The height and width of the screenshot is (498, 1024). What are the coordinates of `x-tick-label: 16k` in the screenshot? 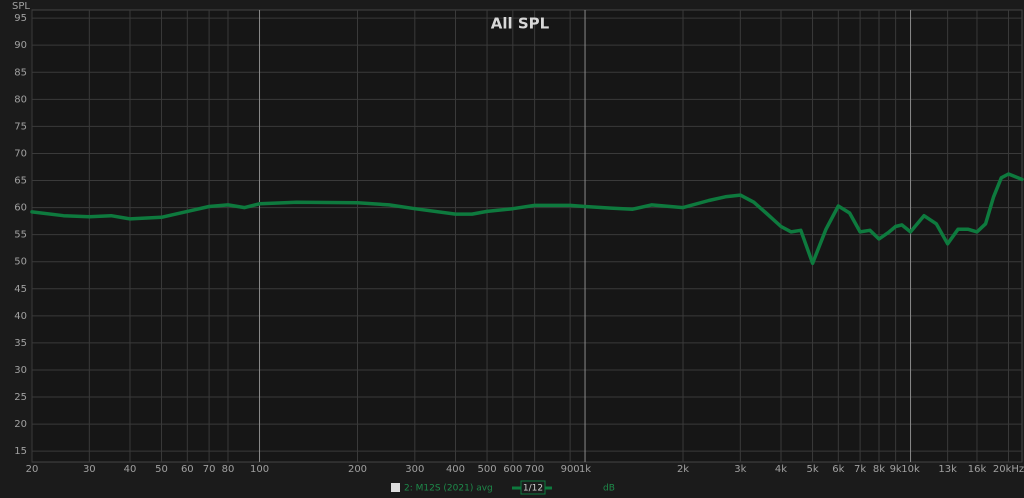 It's located at (977, 469).